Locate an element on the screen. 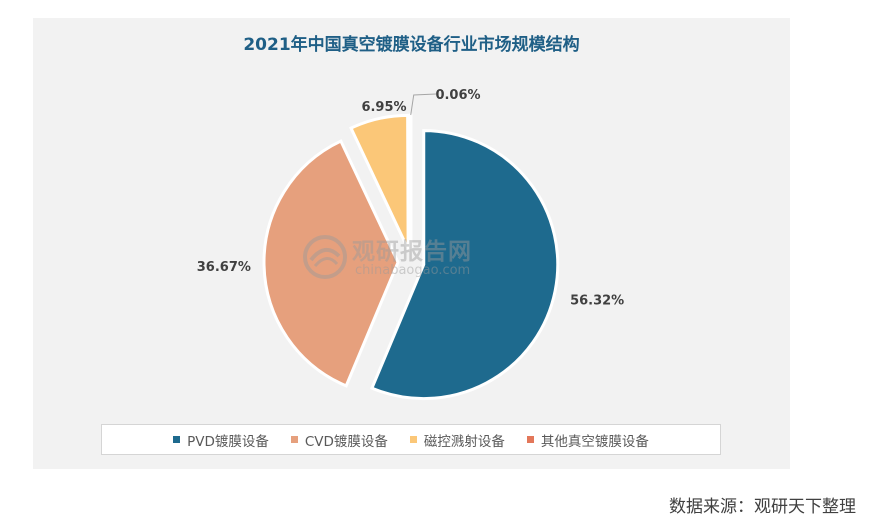 The image size is (875, 529). chart-legend: PVD镀膜设备 CVD镀膜设备 磁控溅射设备 其他真空镀膜设备 is located at coordinates (411, 439).